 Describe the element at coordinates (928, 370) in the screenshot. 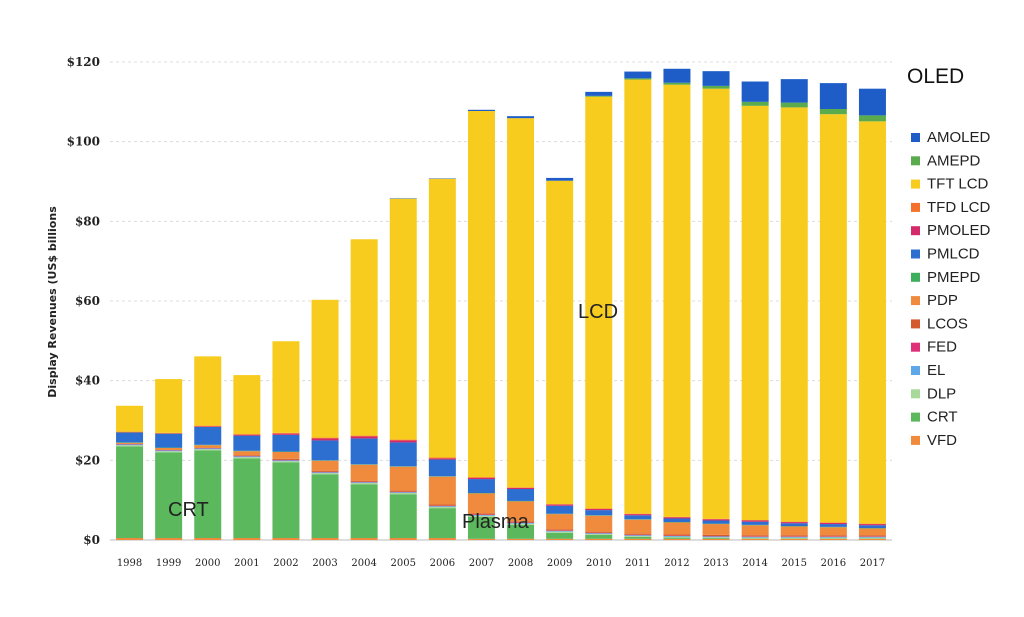

I see `legend-item: EL` at that location.